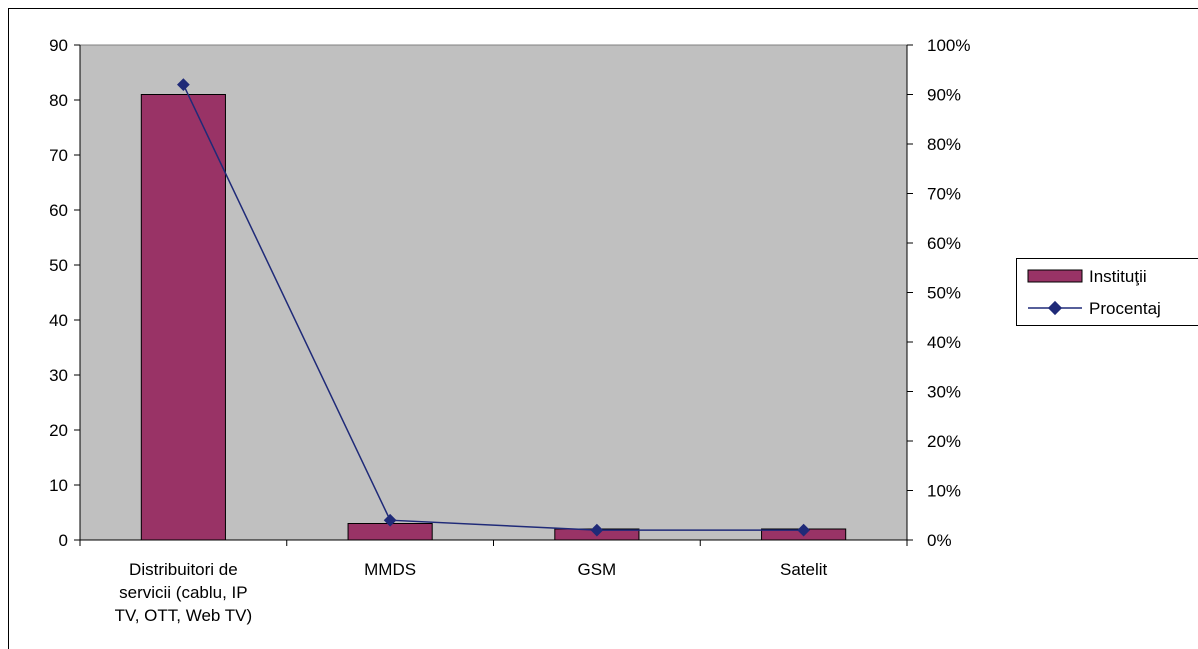  I want to click on y-left-tick-label: 40, so click(58, 320).